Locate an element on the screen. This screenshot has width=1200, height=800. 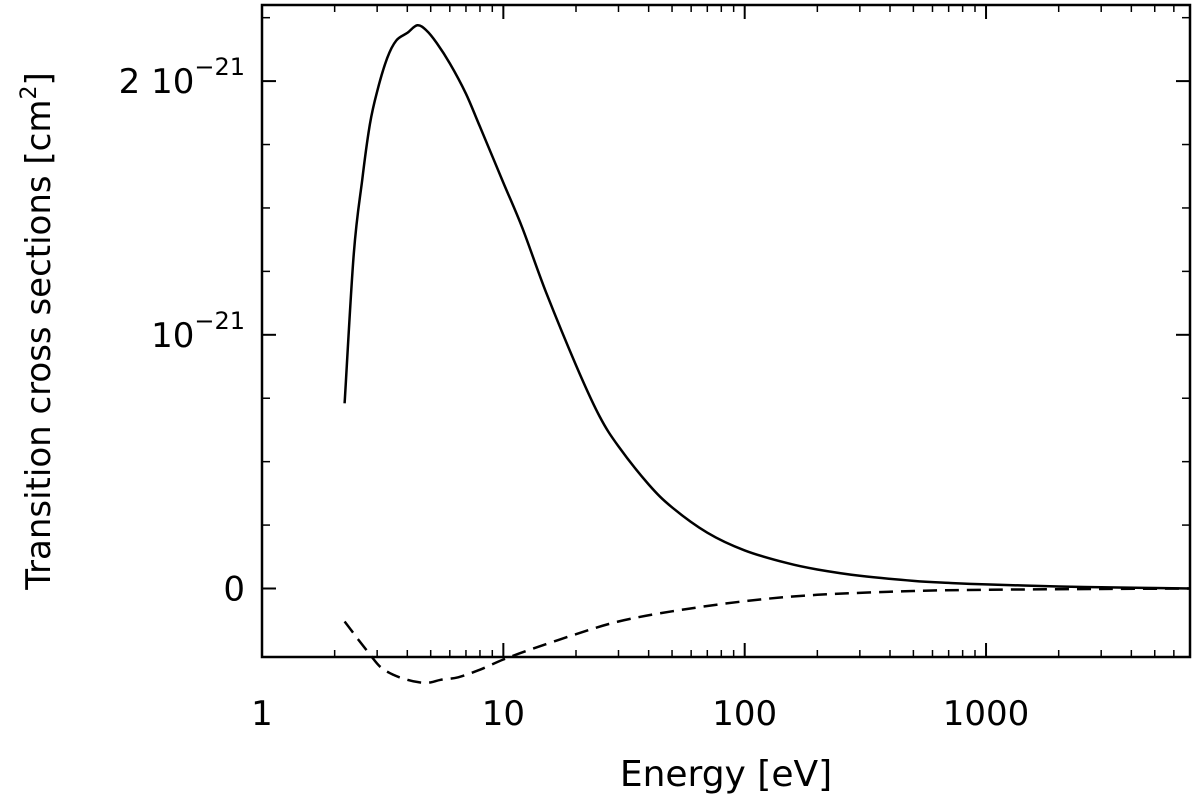
y-tick-label-base-2: 10 is located at coordinates (172, 82).